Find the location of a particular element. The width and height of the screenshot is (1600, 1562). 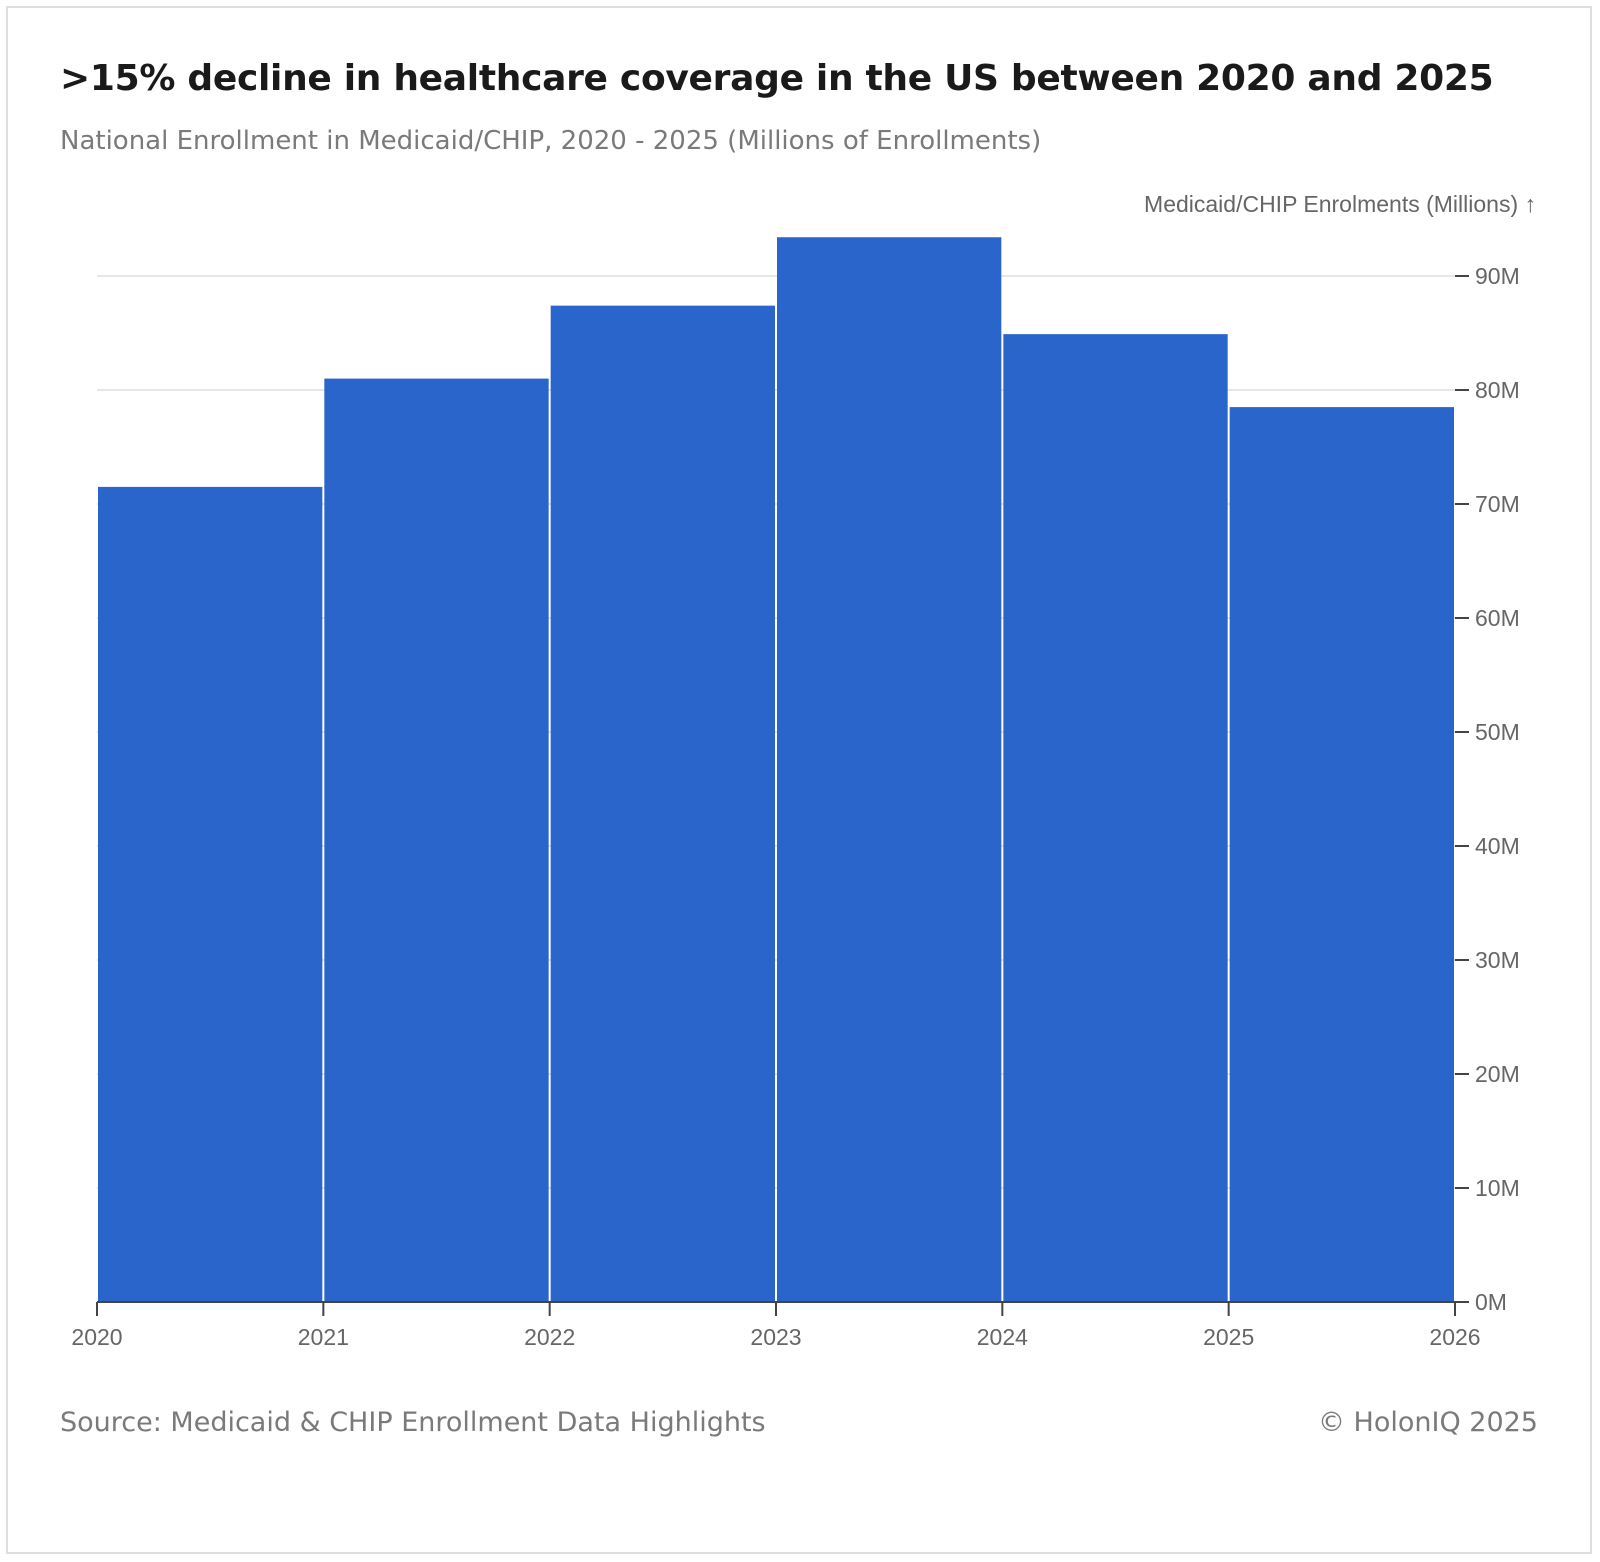

y-tick-label: 10M is located at coordinates (1497, 1188).